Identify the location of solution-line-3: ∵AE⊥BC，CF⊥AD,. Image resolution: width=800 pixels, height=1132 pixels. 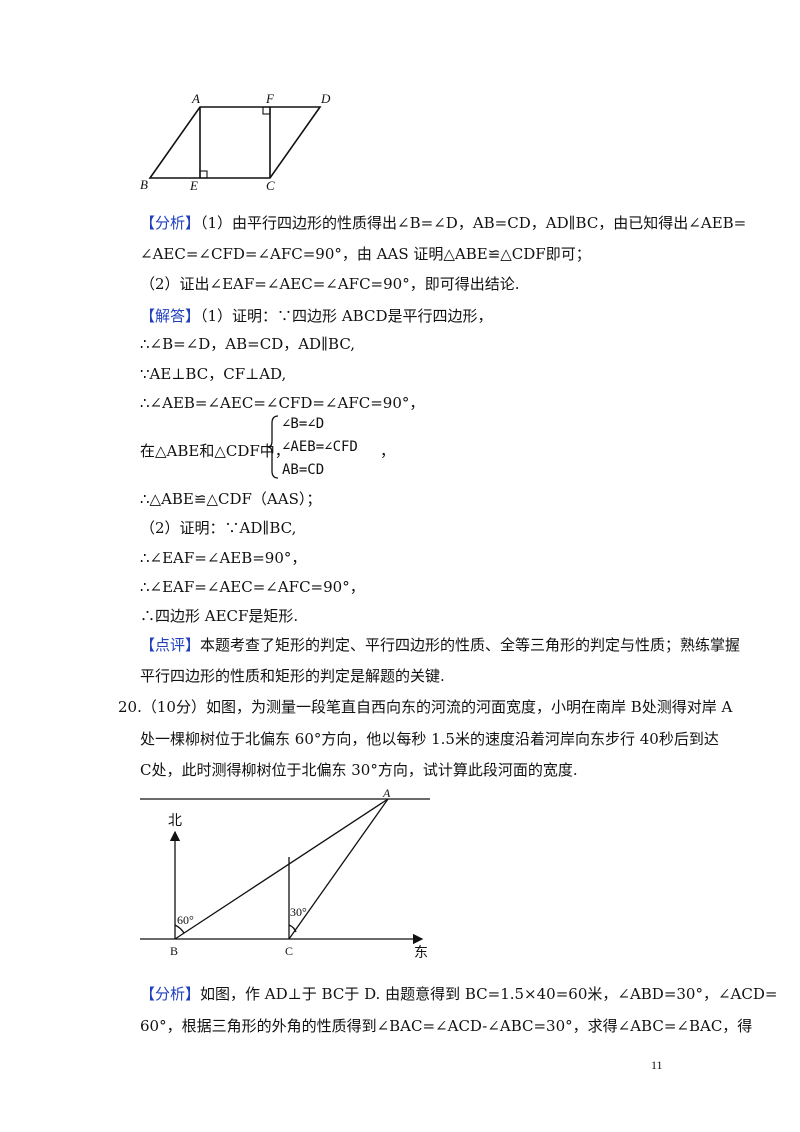
(213, 374).